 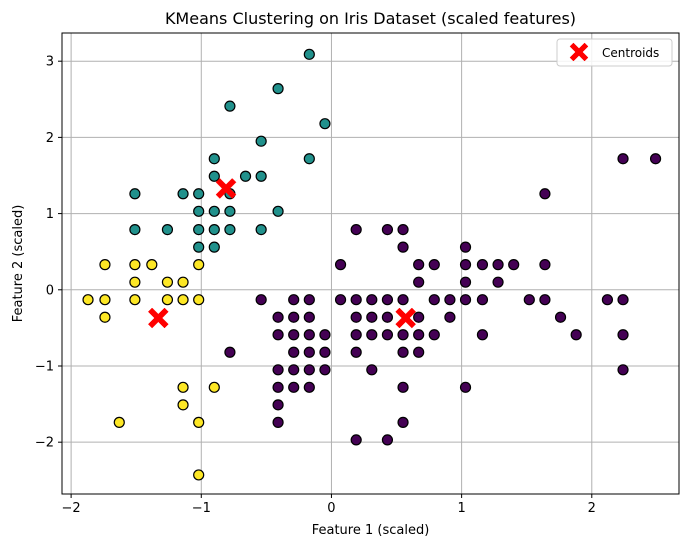 I want to click on x-axis-label: Feature 1 (scaled), so click(x=371, y=530).